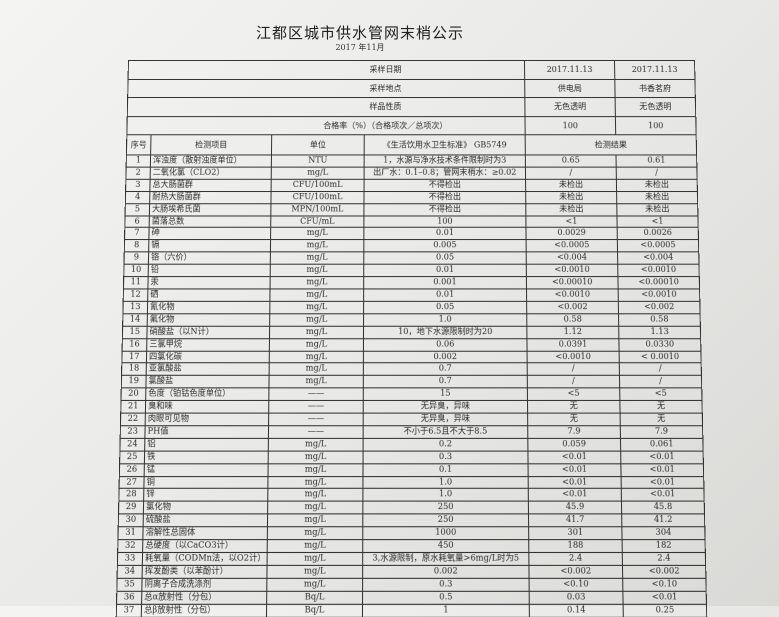 The height and width of the screenshot is (617, 779). I want to click on table-row: 11 汞 mg/L 0.001 <0.00010 <0.00010, so click(411, 282).